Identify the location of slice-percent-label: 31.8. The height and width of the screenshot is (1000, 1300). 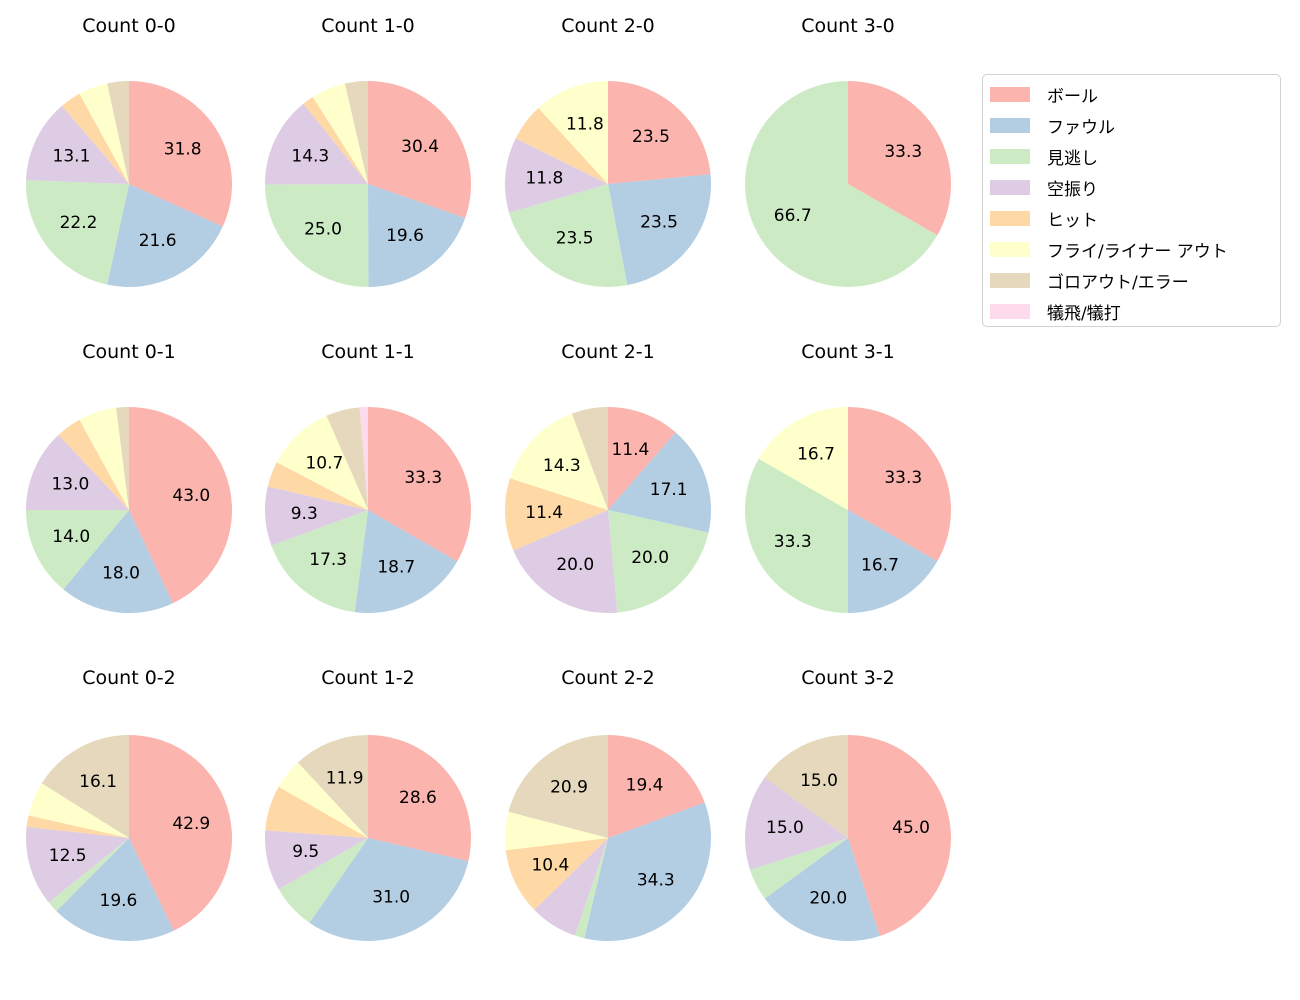
(183, 149).